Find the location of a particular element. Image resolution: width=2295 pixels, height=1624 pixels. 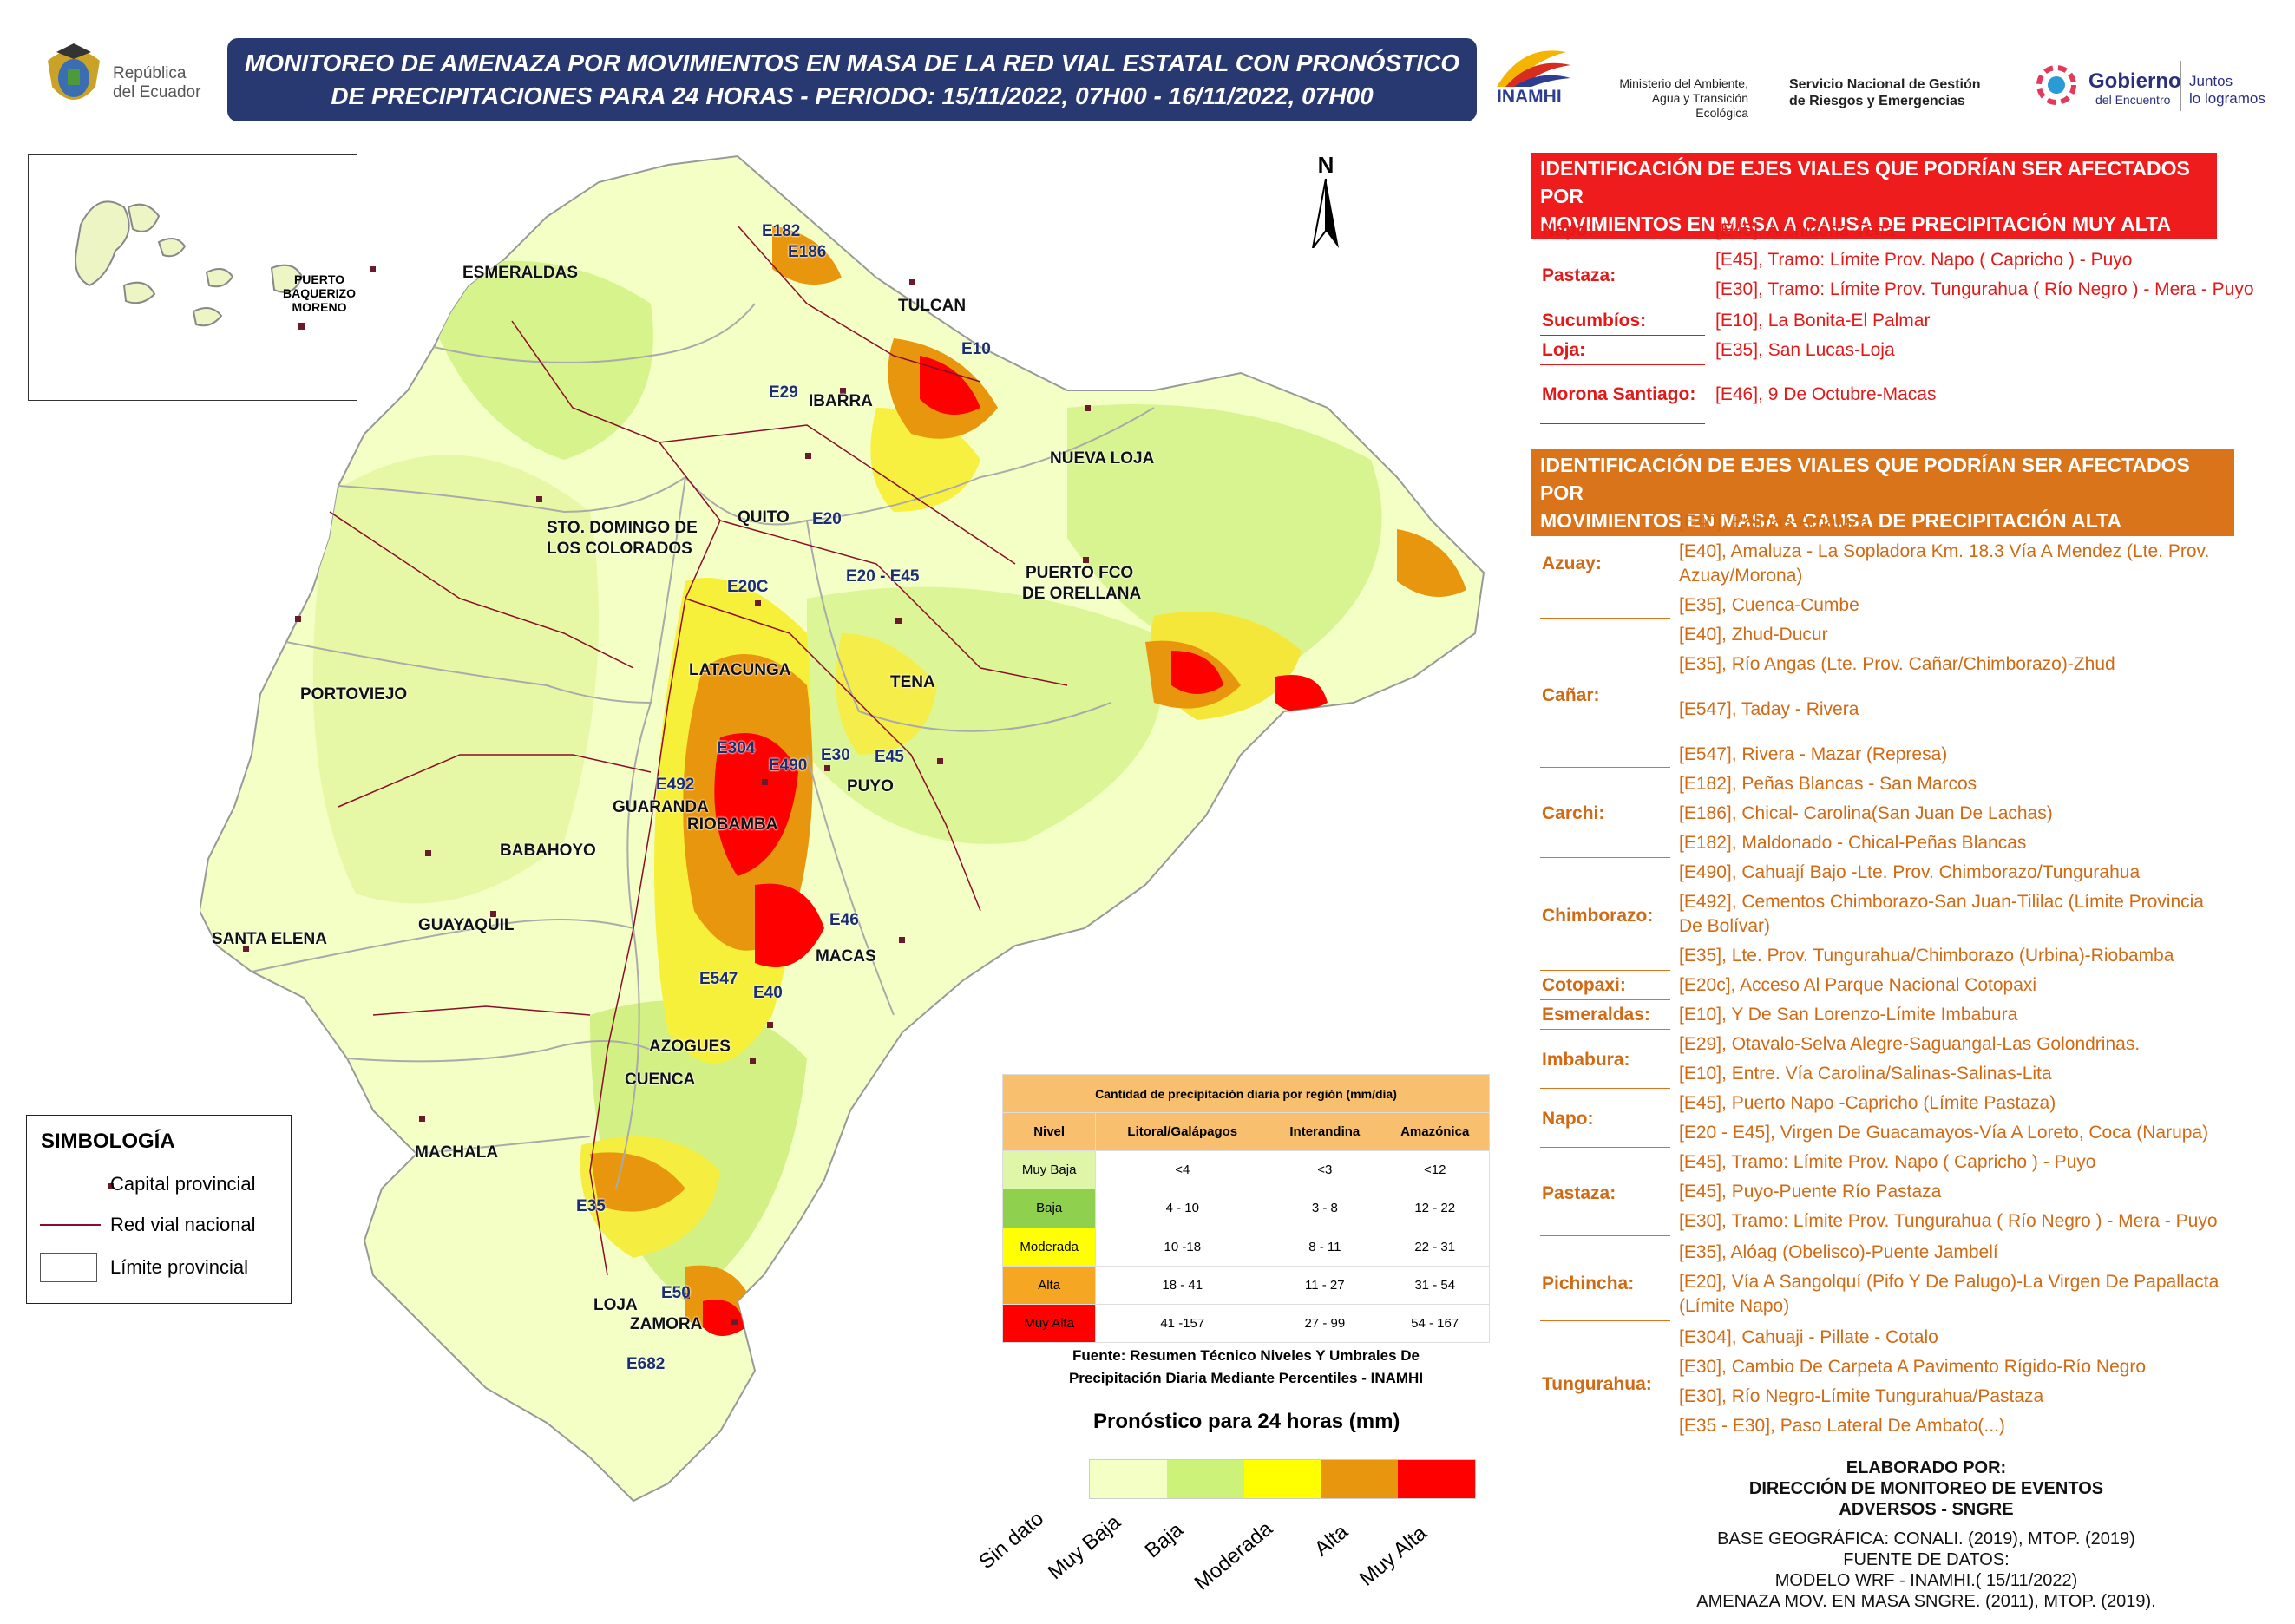

road-label: E20C is located at coordinates (748, 587).